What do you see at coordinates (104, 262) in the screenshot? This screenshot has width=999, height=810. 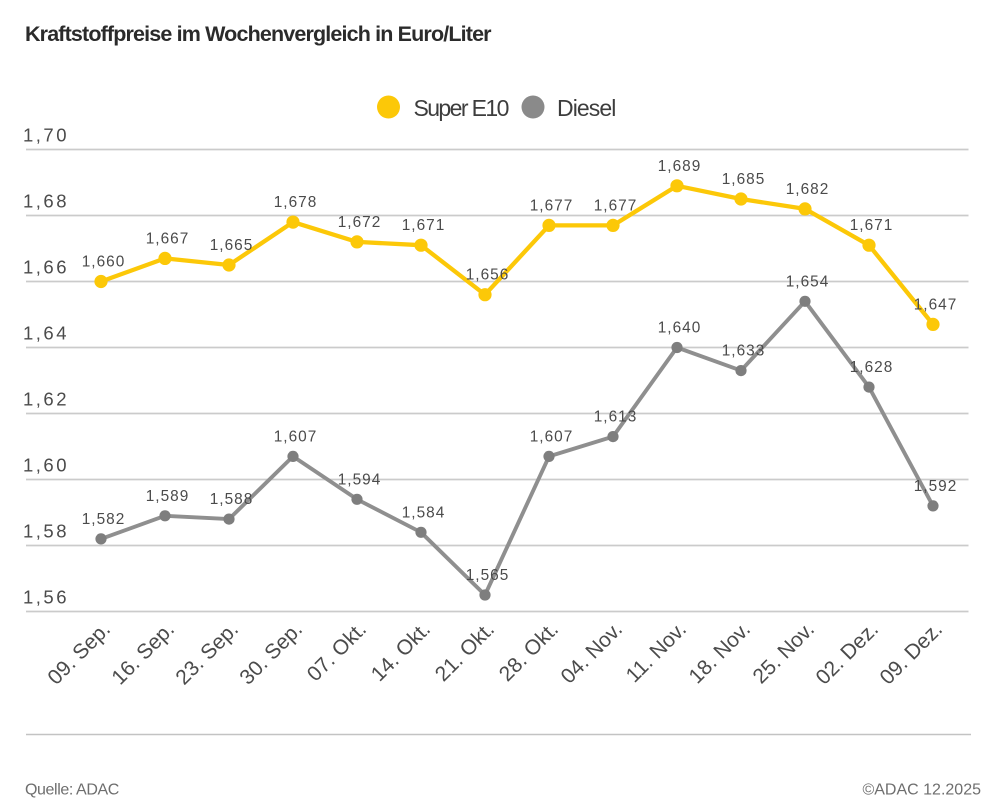 I see `svg-text: 1,660` at bounding box center [104, 262].